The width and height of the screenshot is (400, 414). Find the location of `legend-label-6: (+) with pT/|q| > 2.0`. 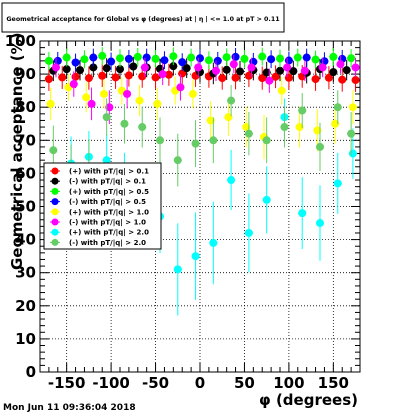

legend-label-6: (+) with pT/|q| > 2.0 is located at coordinates (109, 233).